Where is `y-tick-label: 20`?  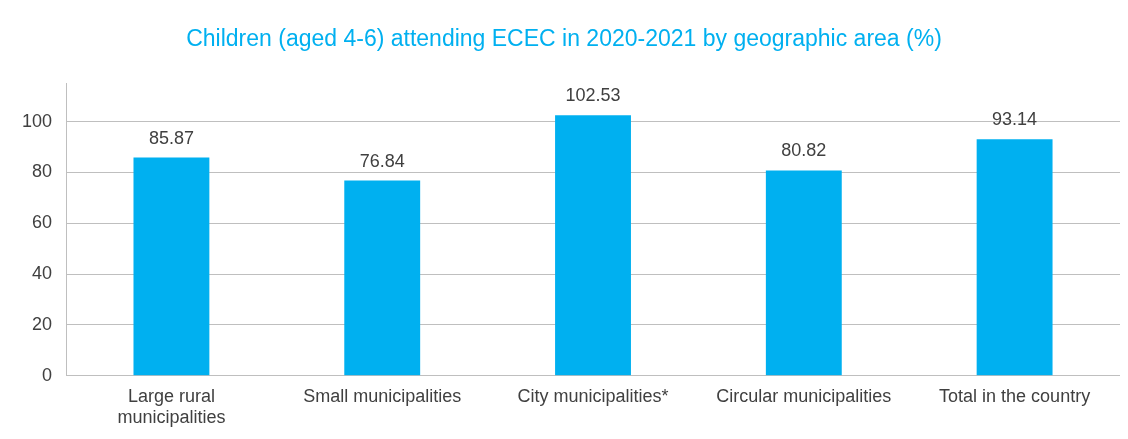
y-tick-label: 20 is located at coordinates (42, 323).